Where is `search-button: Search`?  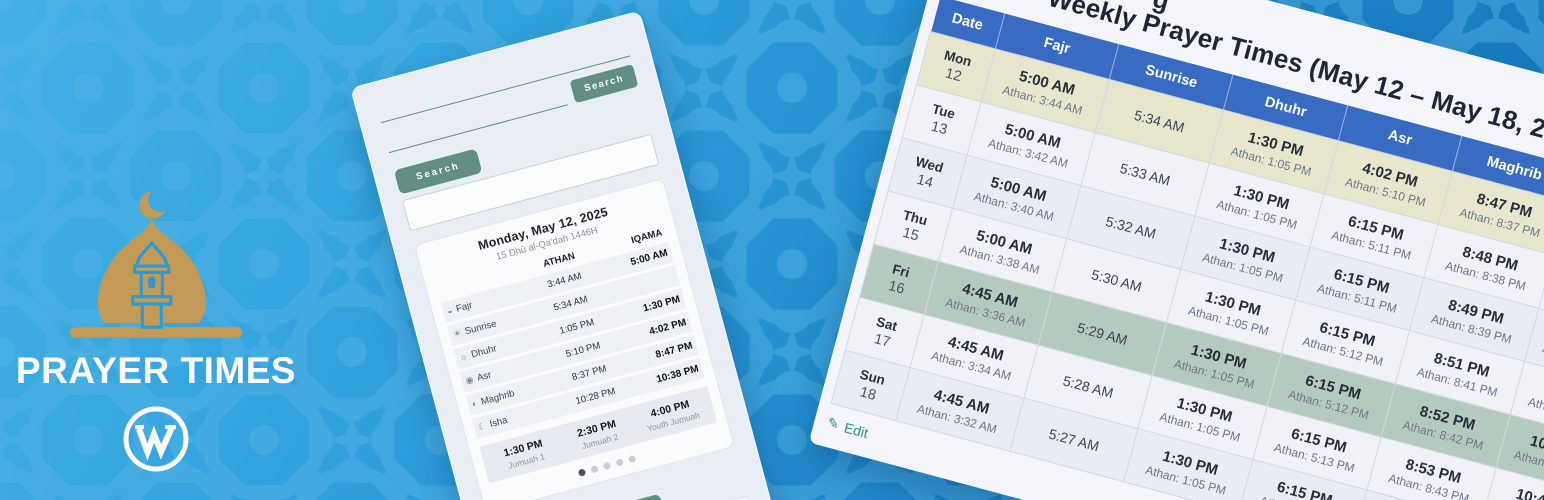 search-button: Search is located at coordinates (604, 84).